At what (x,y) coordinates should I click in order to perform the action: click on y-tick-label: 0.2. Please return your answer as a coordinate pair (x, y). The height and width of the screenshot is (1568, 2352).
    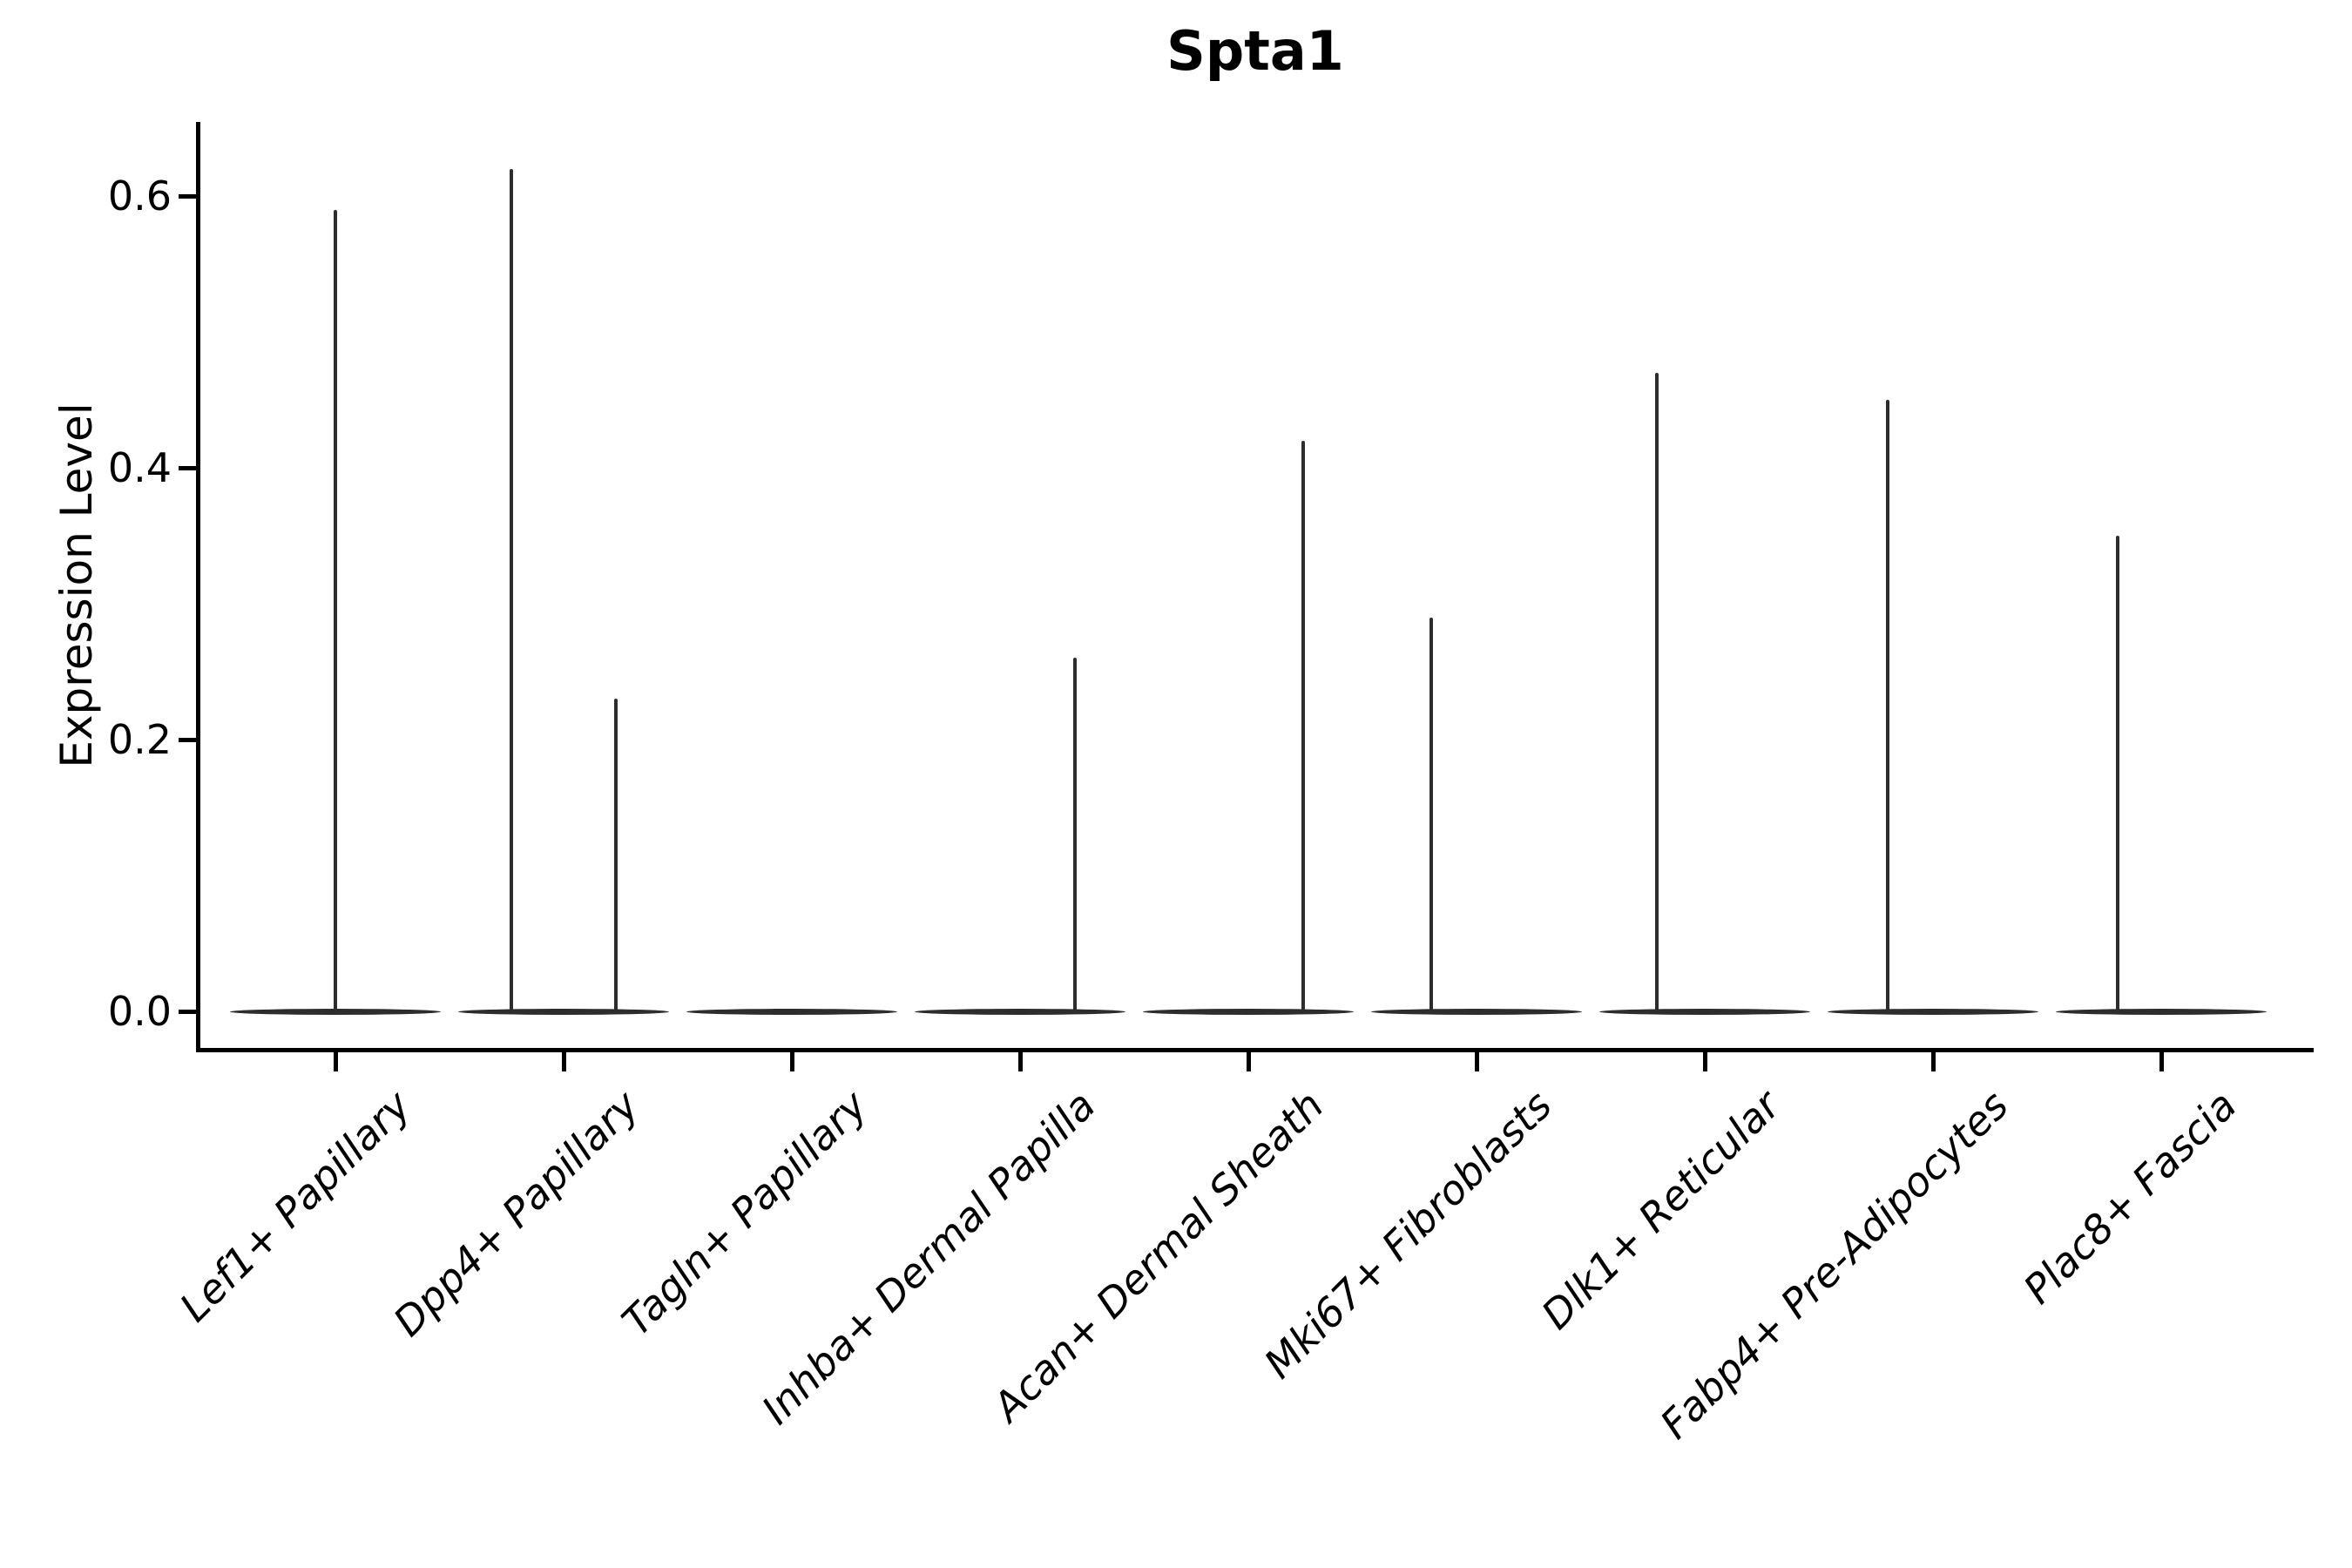
    Looking at the image, I should click on (139, 739).